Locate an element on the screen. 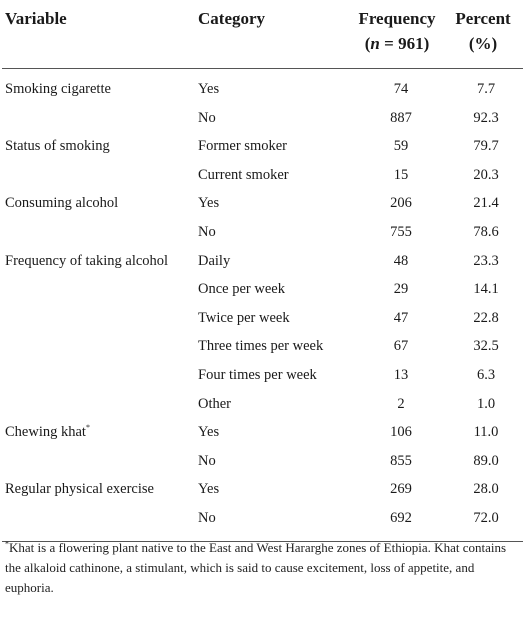 The height and width of the screenshot is (619, 525). cell-percent: 23.3 is located at coordinates (486, 260).